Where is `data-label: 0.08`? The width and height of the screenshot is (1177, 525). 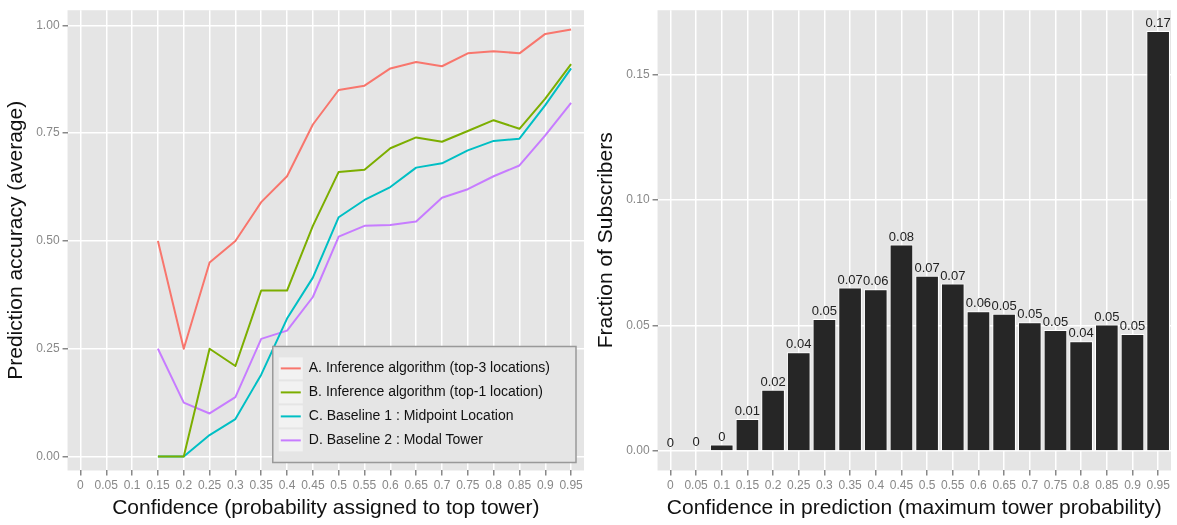
data-label: 0.08 is located at coordinates (901, 236).